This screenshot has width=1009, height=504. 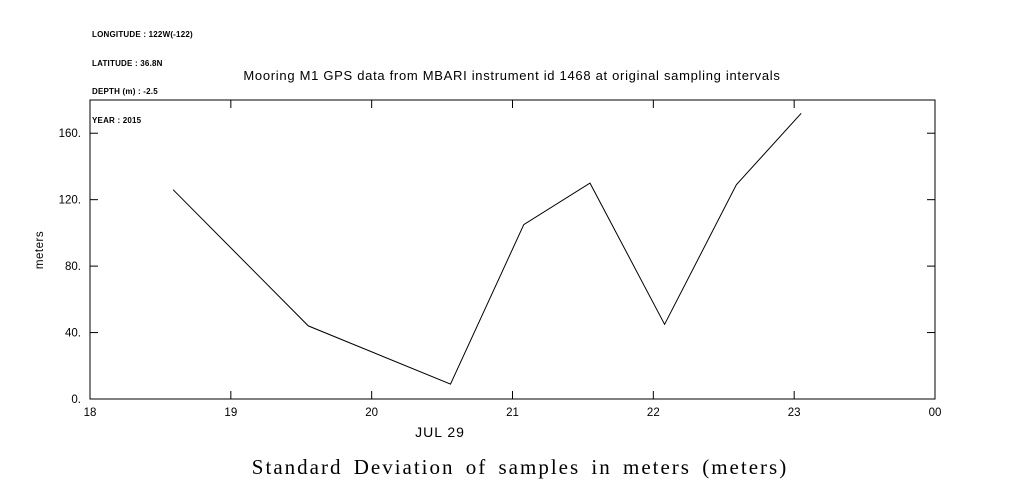 What do you see at coordinates (90, 413) in the screenshot?
I see `x-tick-label: 18` at bounding box center [90, 413].